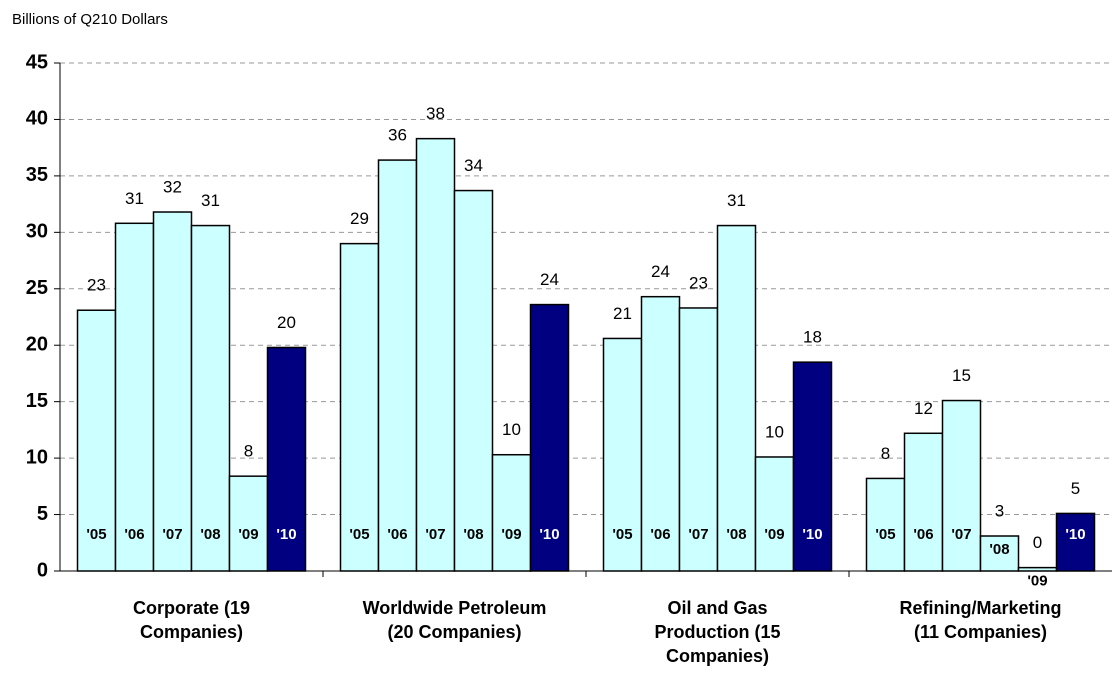  I want to click on data-label: 15, so click(961, 375).